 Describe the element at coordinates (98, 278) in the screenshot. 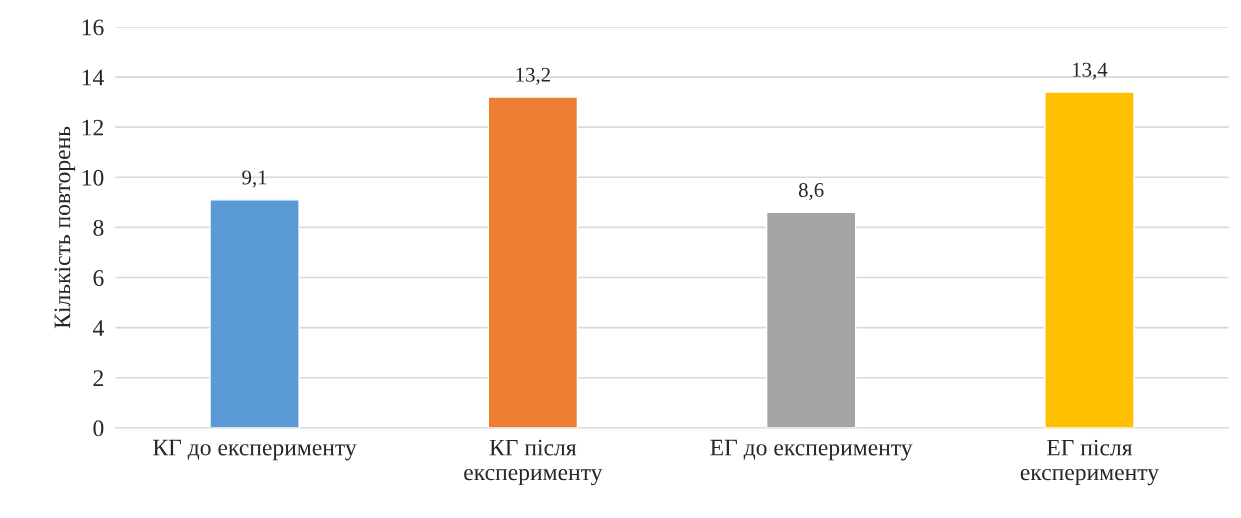

I see `y-tick-label: 6` at that location.